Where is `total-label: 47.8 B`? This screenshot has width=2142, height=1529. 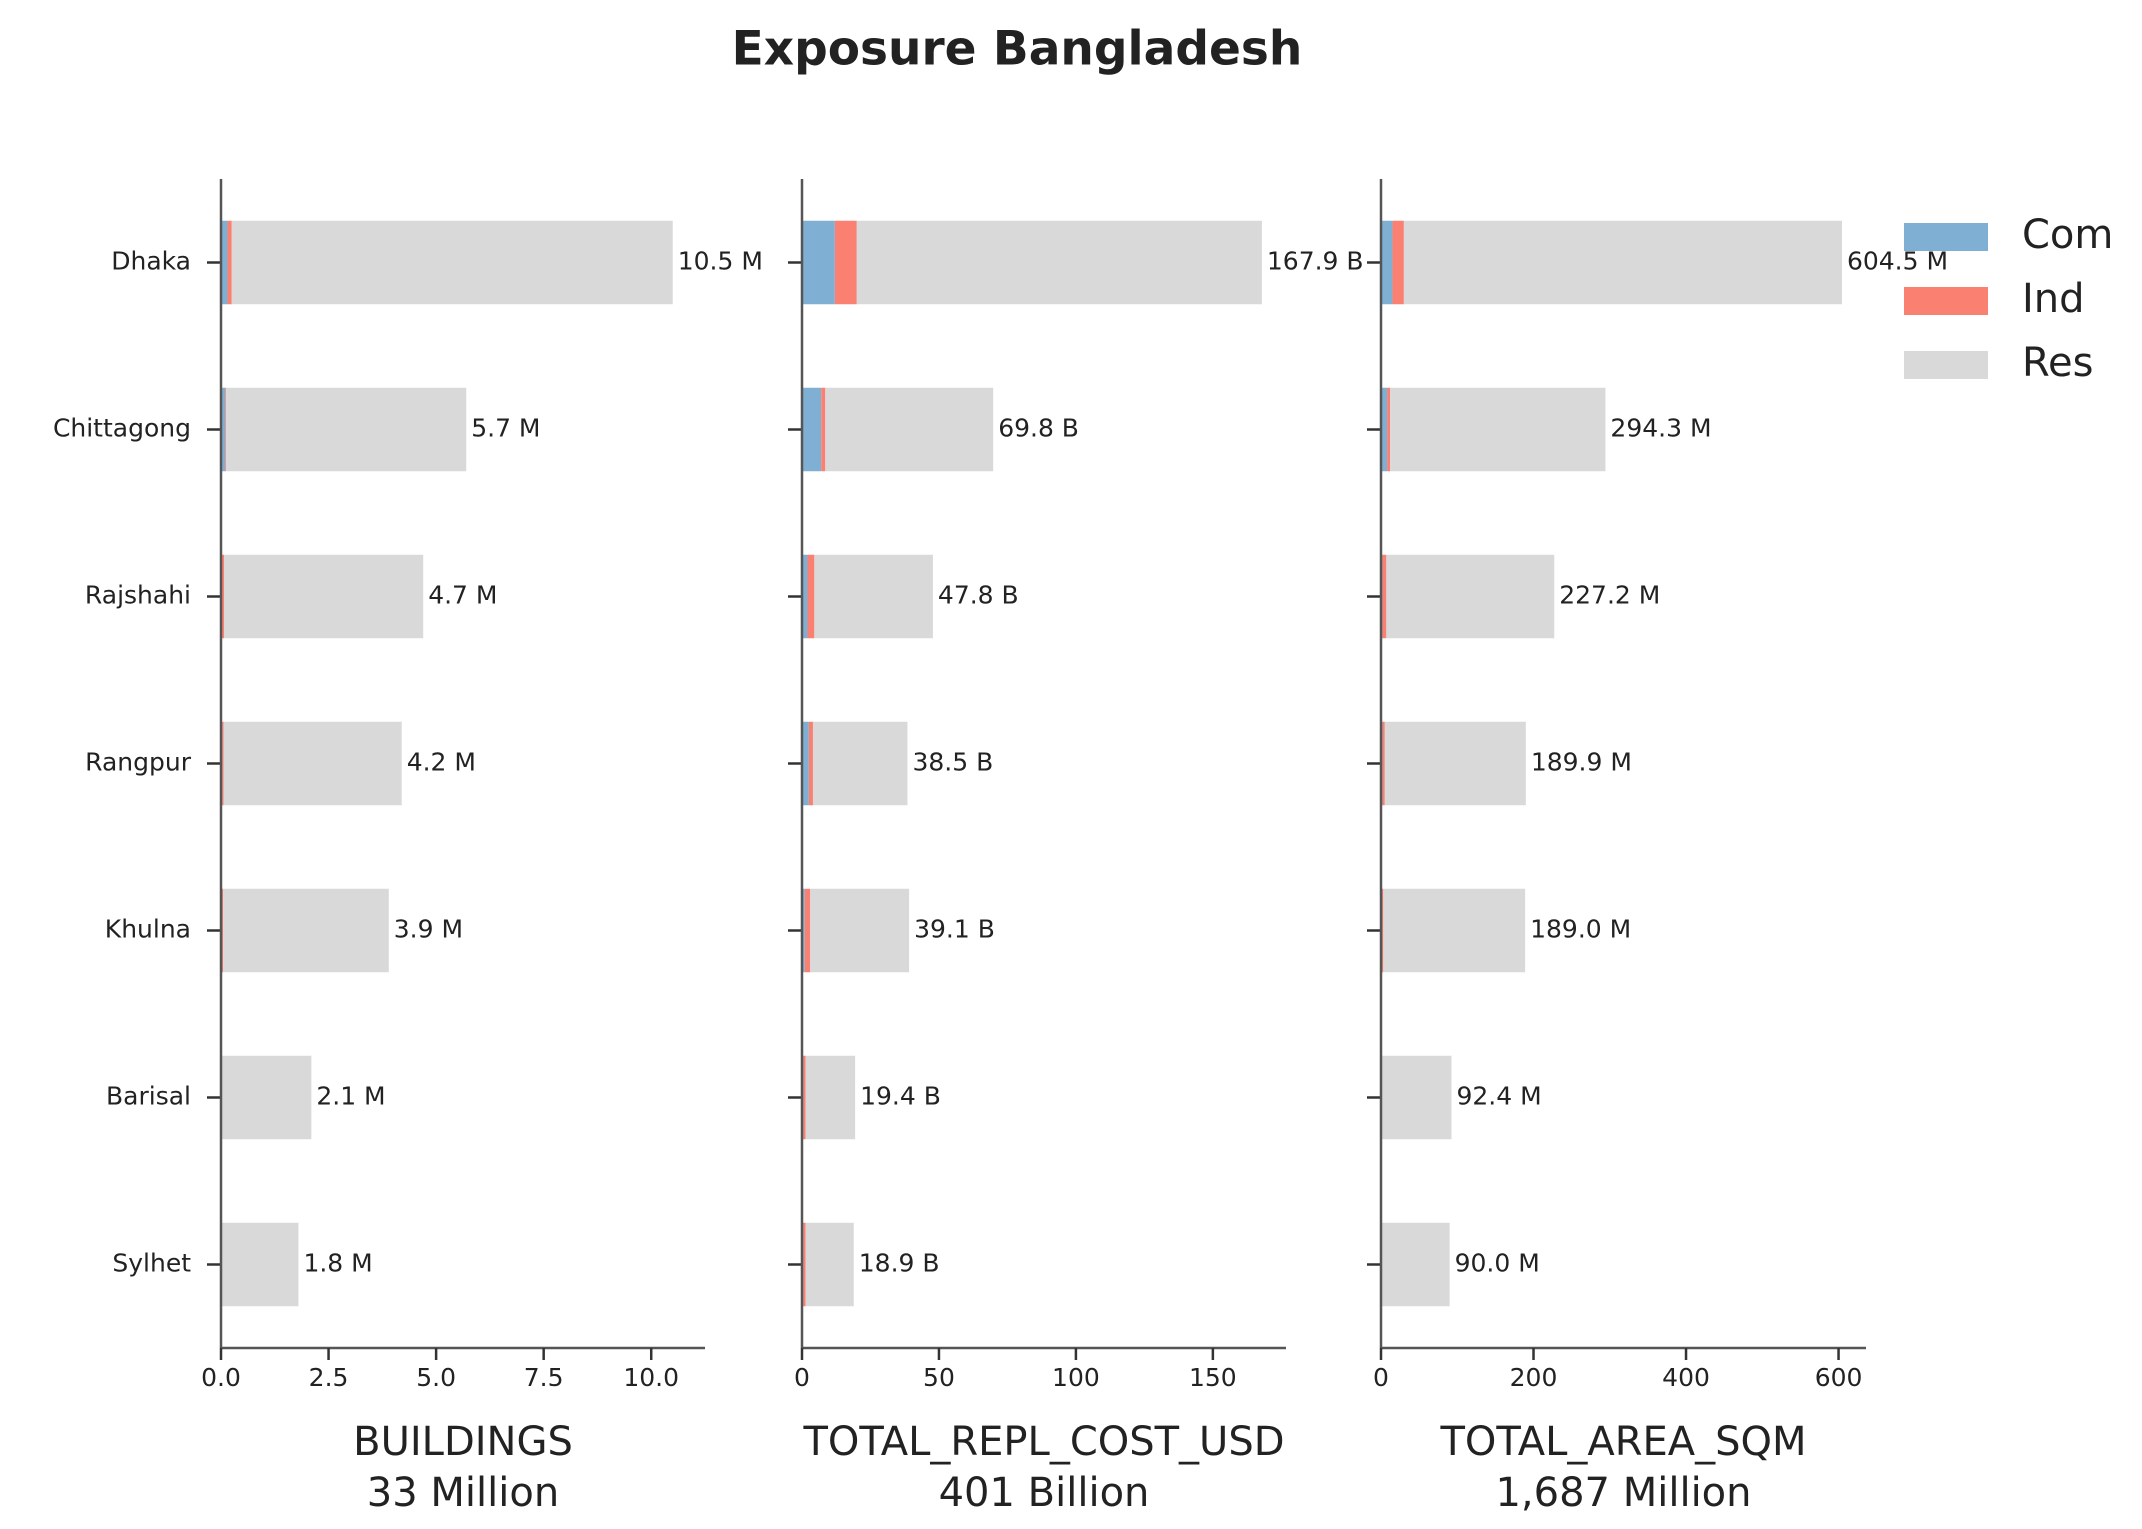
total-label: 47.8 B is located at coordinates (978, 595).